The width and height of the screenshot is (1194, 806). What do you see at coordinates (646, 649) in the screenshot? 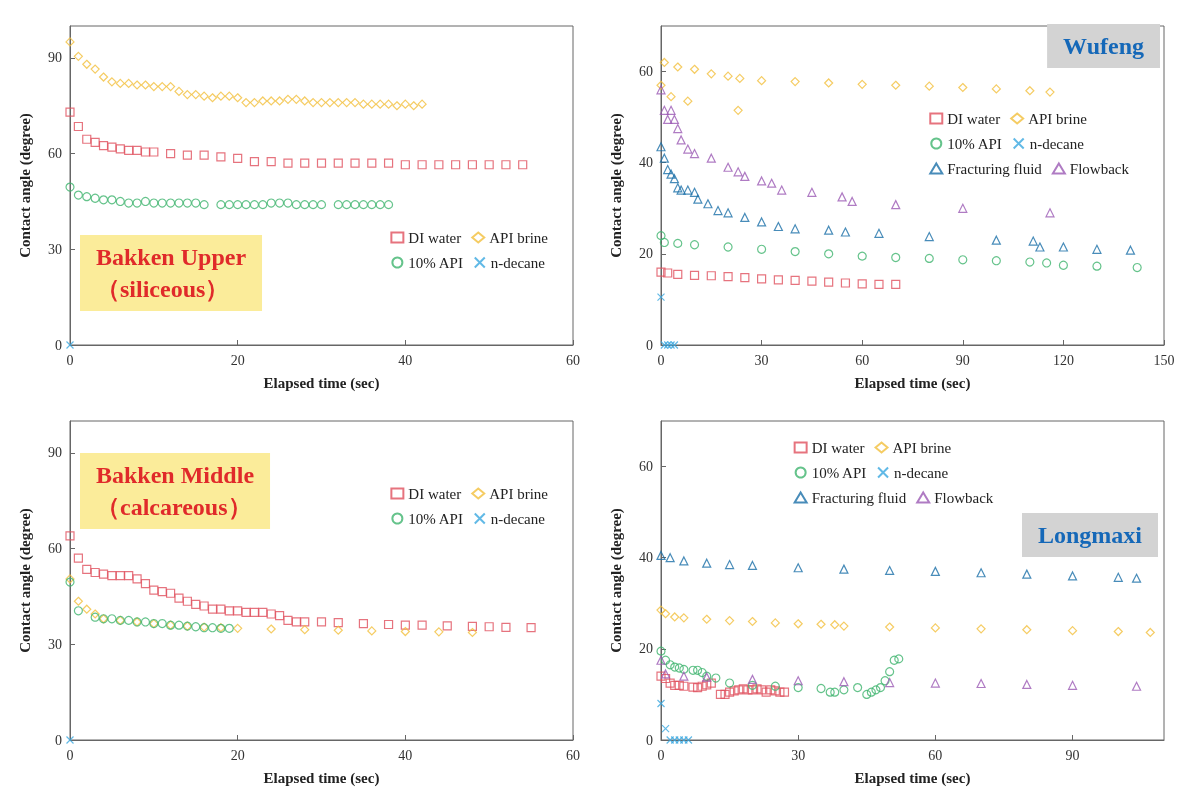
I see `y-tick-label: 20` at bounding box center [646, 649].